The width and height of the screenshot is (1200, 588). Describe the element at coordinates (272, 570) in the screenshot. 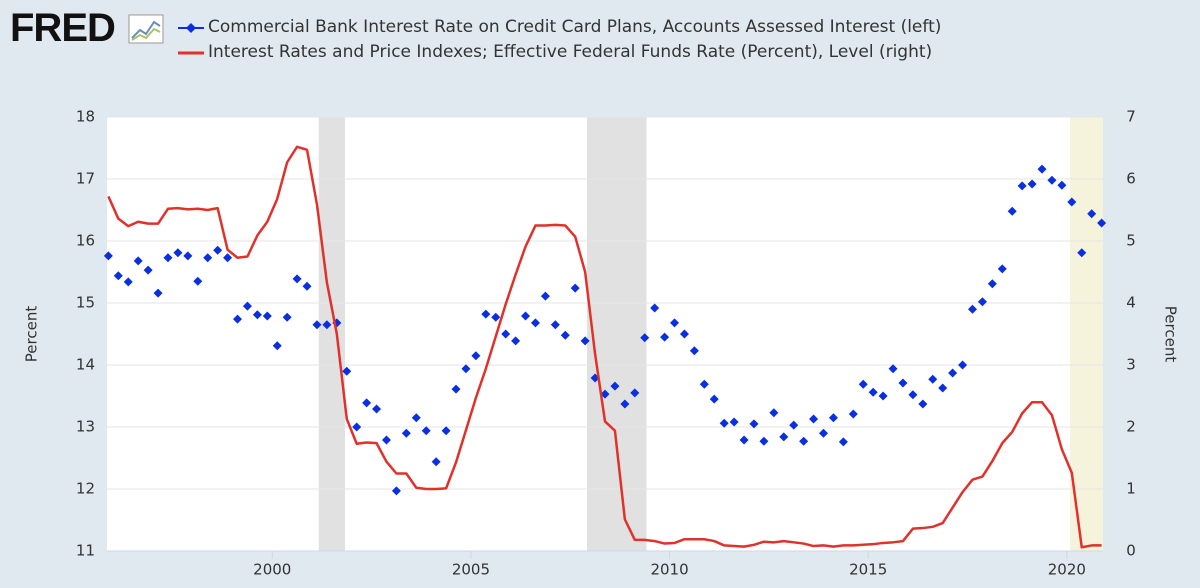

I see `x-tick-label: 2000` at that location.